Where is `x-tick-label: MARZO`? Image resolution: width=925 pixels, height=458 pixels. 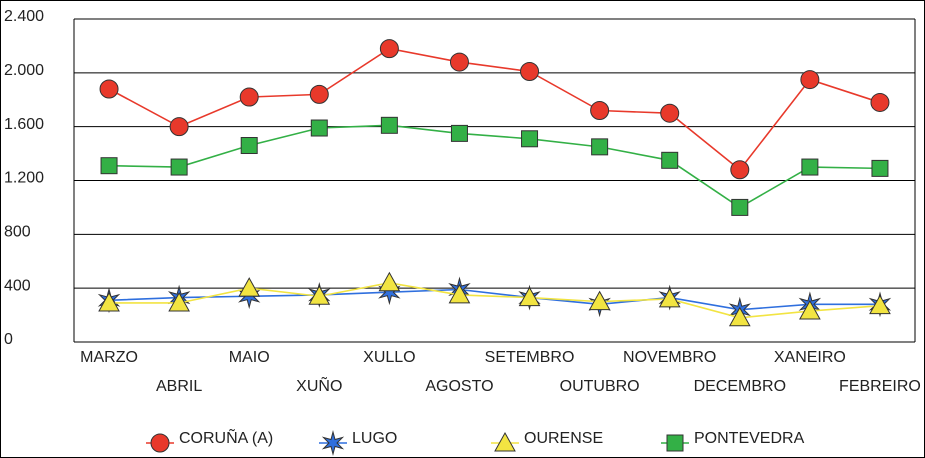
x-tick-label: MARZO is located at coordinates (109, 357).